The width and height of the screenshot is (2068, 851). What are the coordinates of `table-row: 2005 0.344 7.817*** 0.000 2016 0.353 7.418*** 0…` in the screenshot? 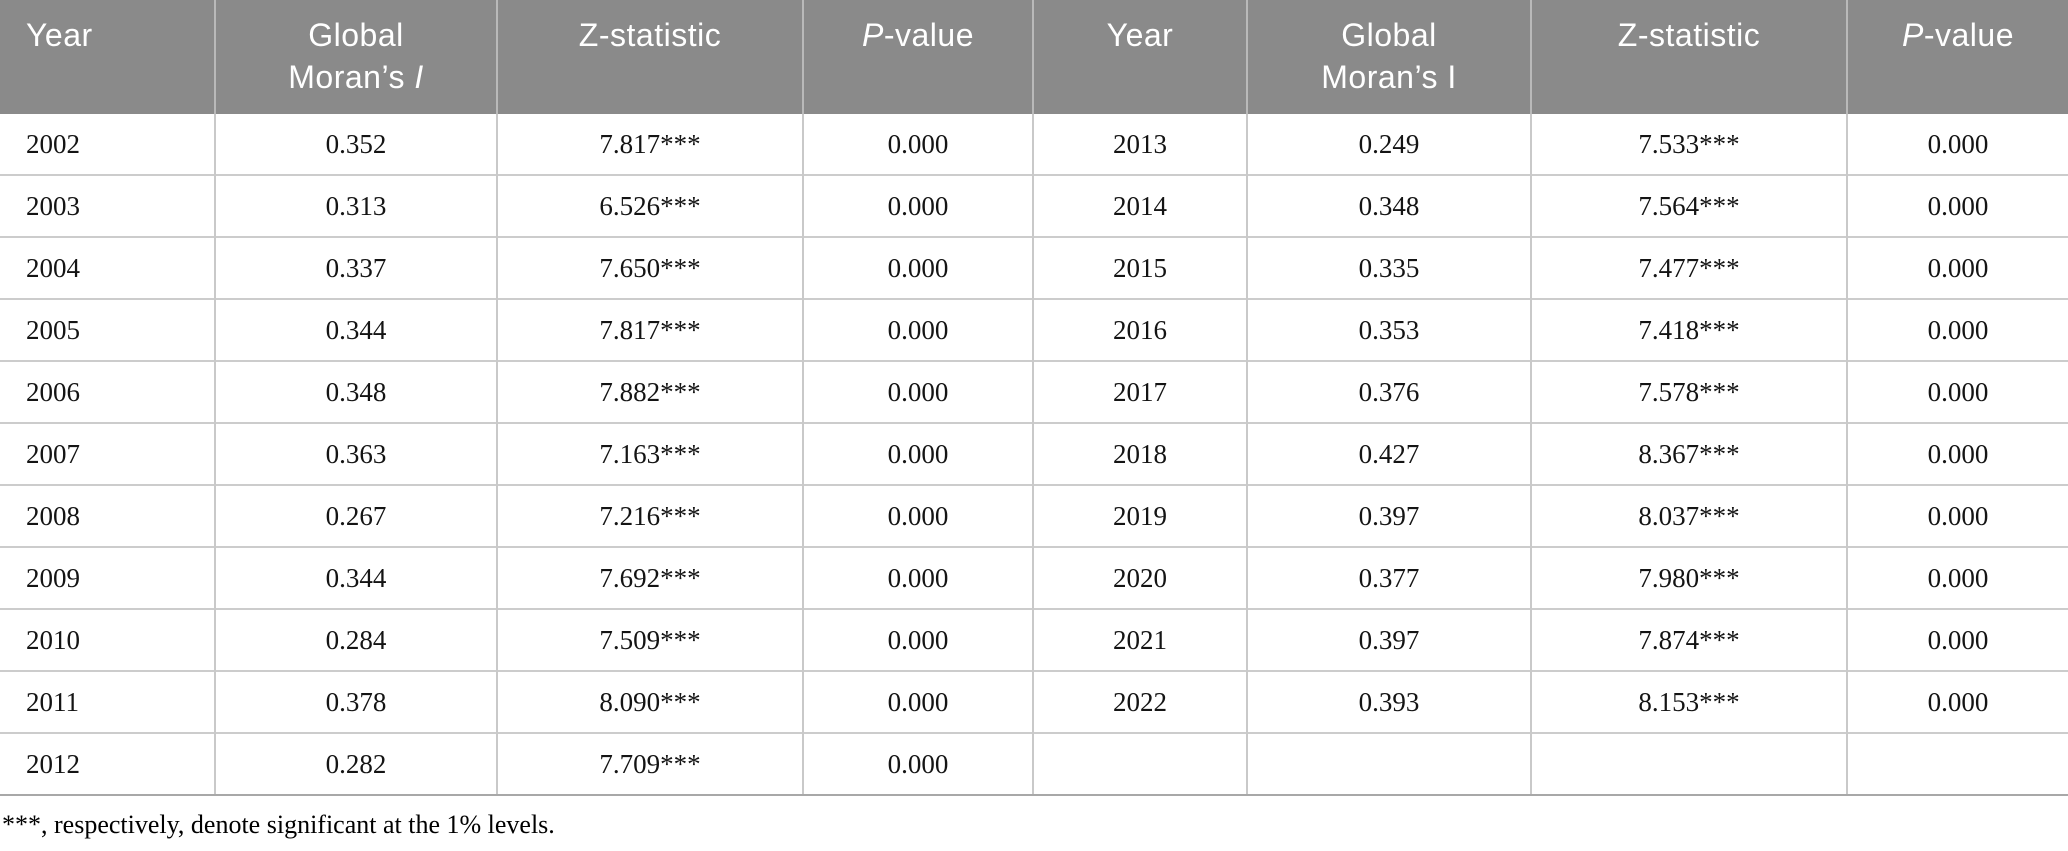 It's located at (1034, 329).